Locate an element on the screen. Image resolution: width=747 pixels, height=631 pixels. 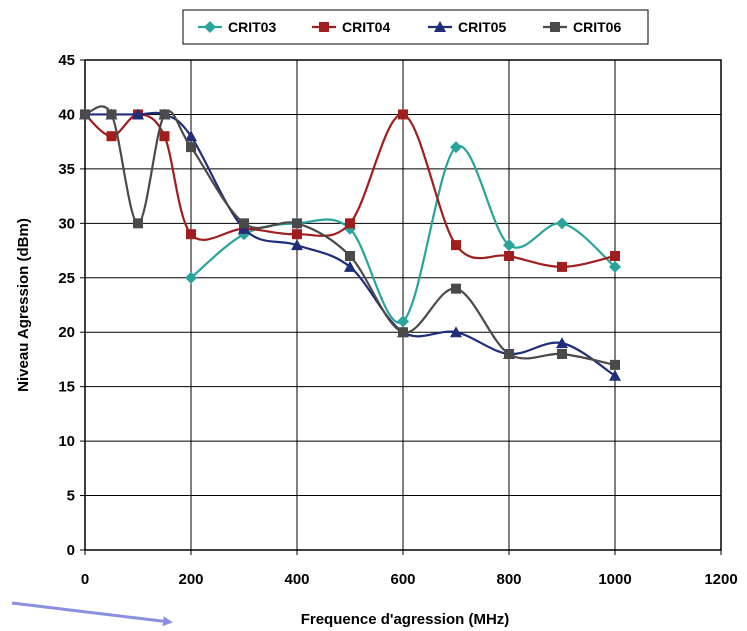
legend-label: CRIT04 is located at coordinates (366, 27).